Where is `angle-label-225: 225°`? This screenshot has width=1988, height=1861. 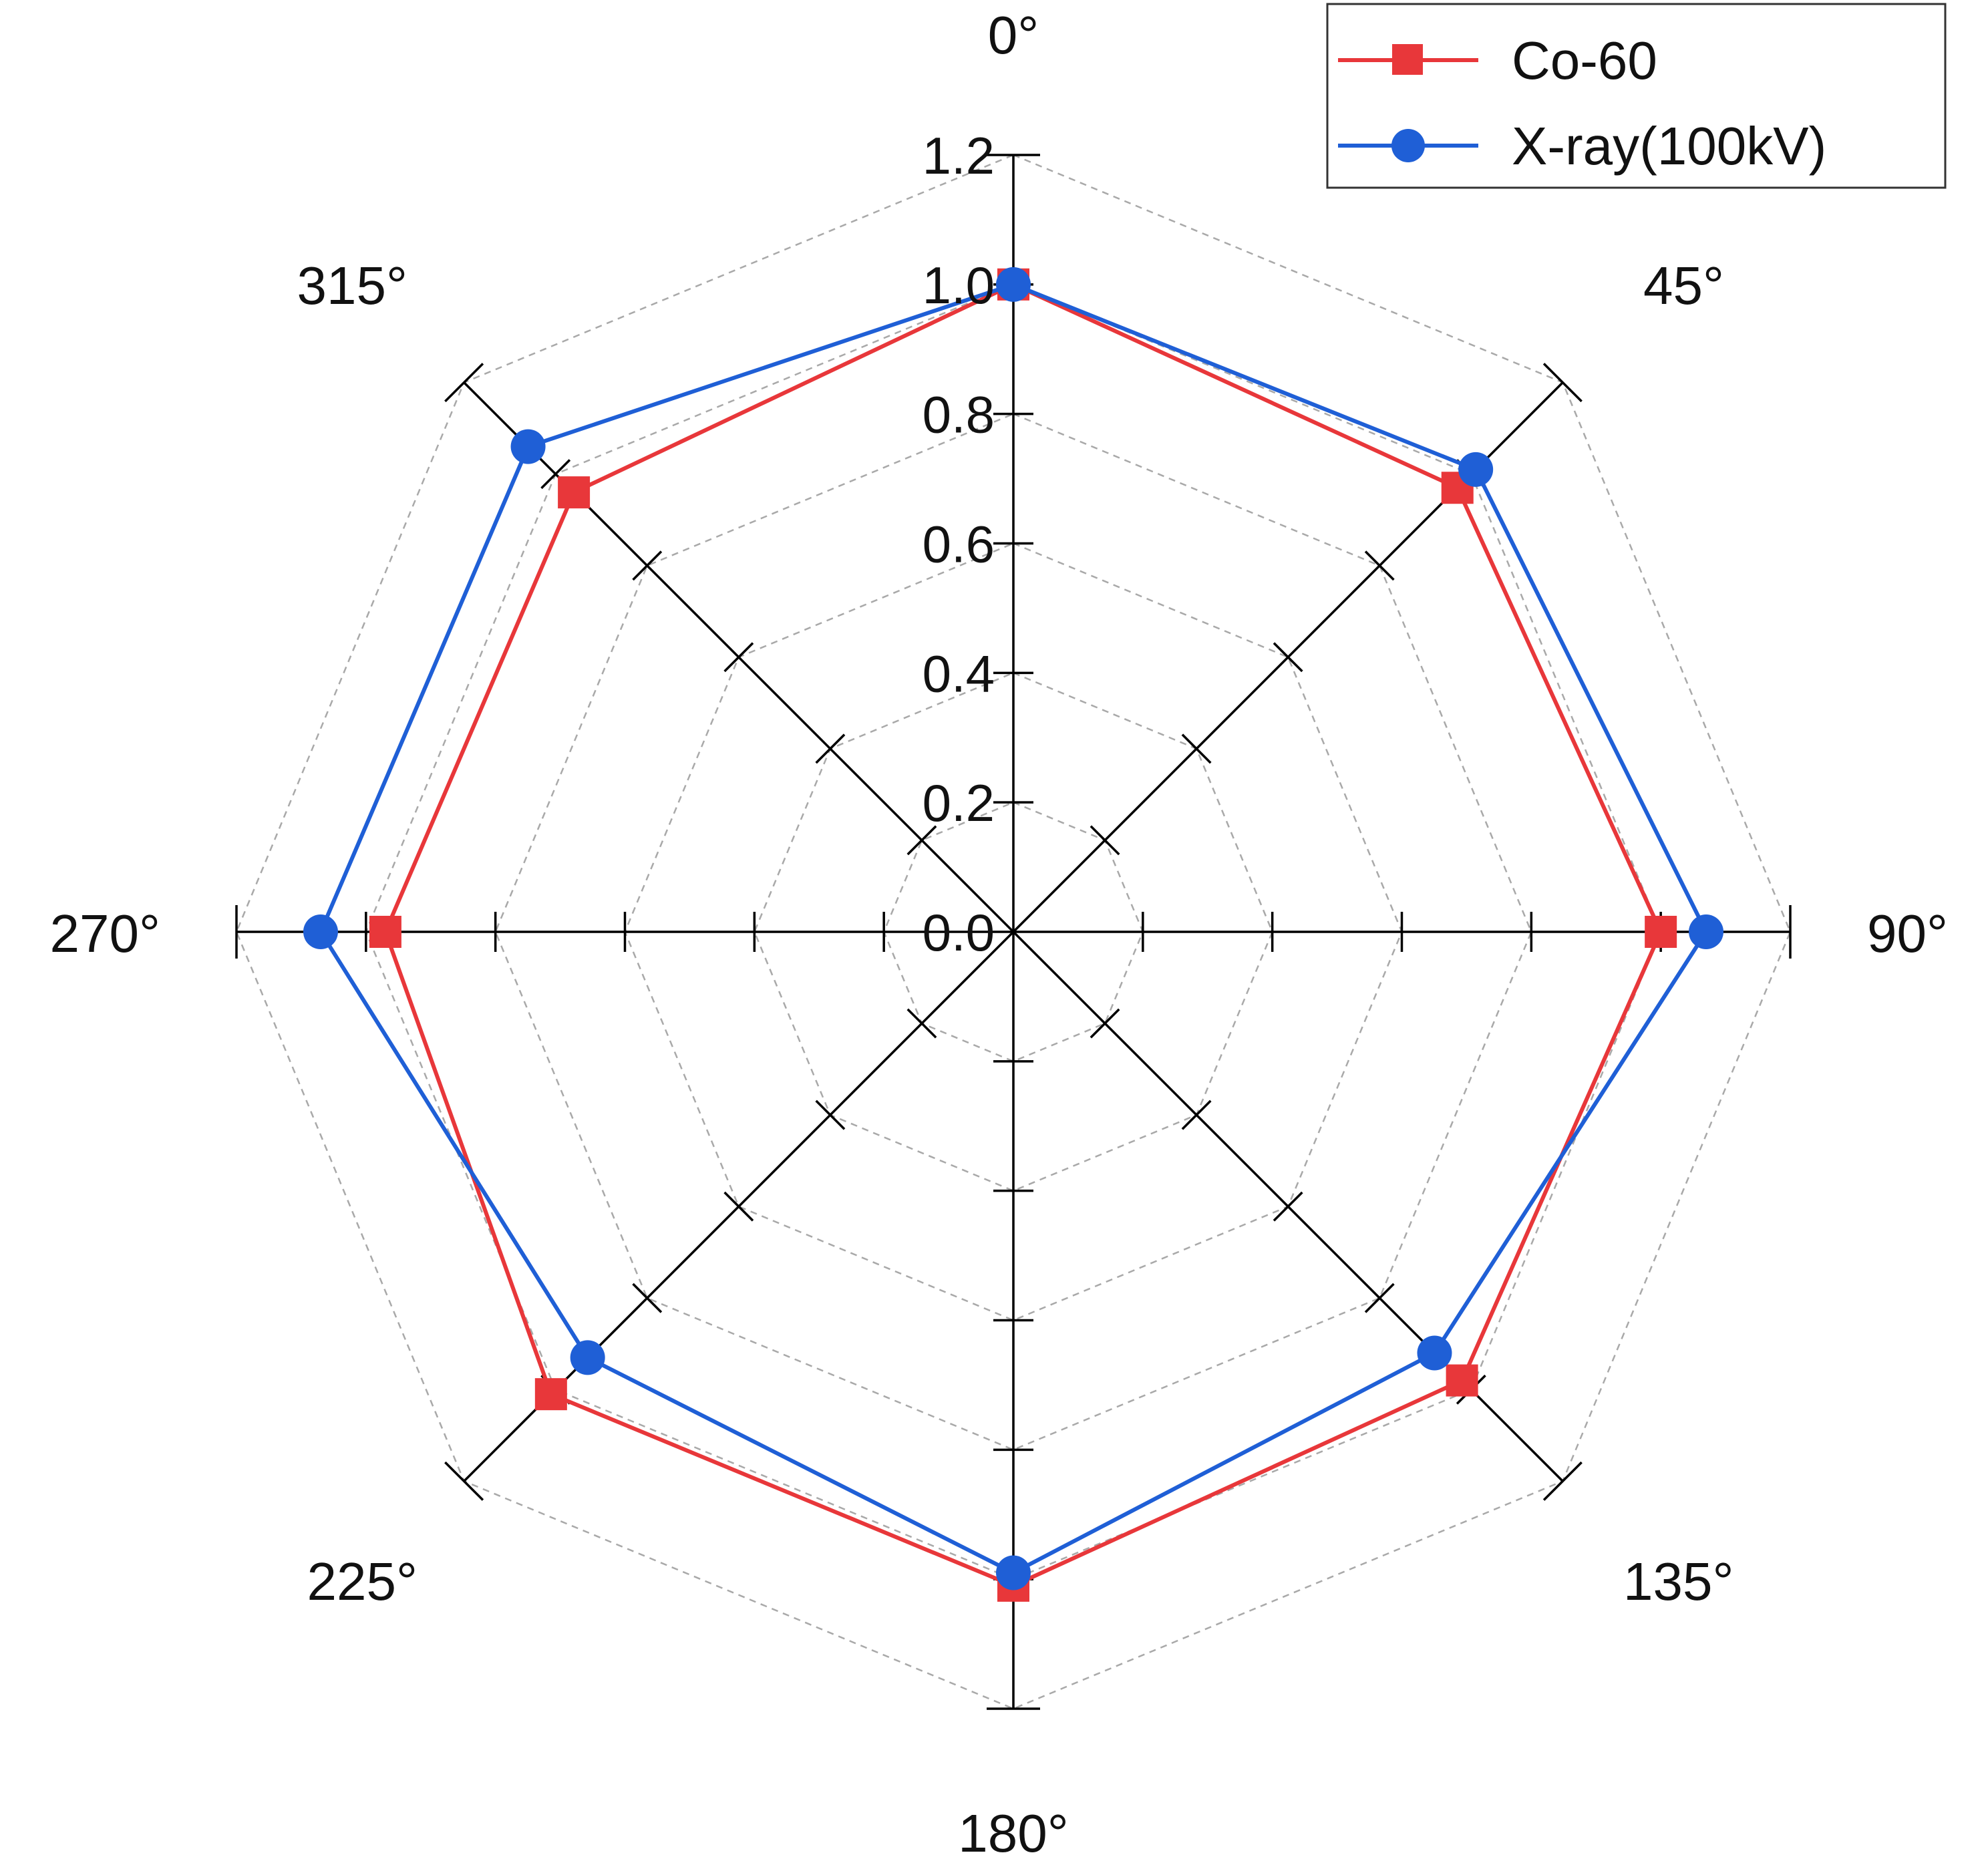 angle-label-225: 225° is located at coordinates (362, 1582).